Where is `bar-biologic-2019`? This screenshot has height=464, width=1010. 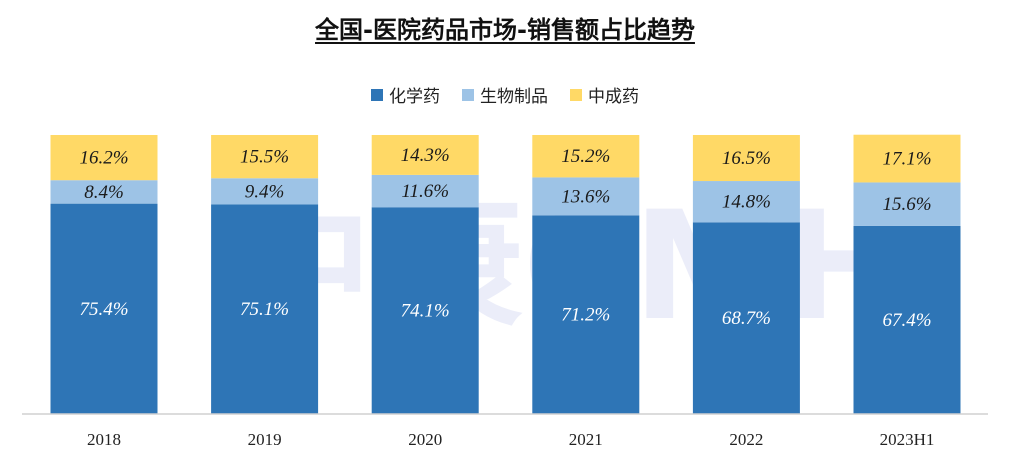 bar-biologic-2019 is located at coordinates (265, 191).